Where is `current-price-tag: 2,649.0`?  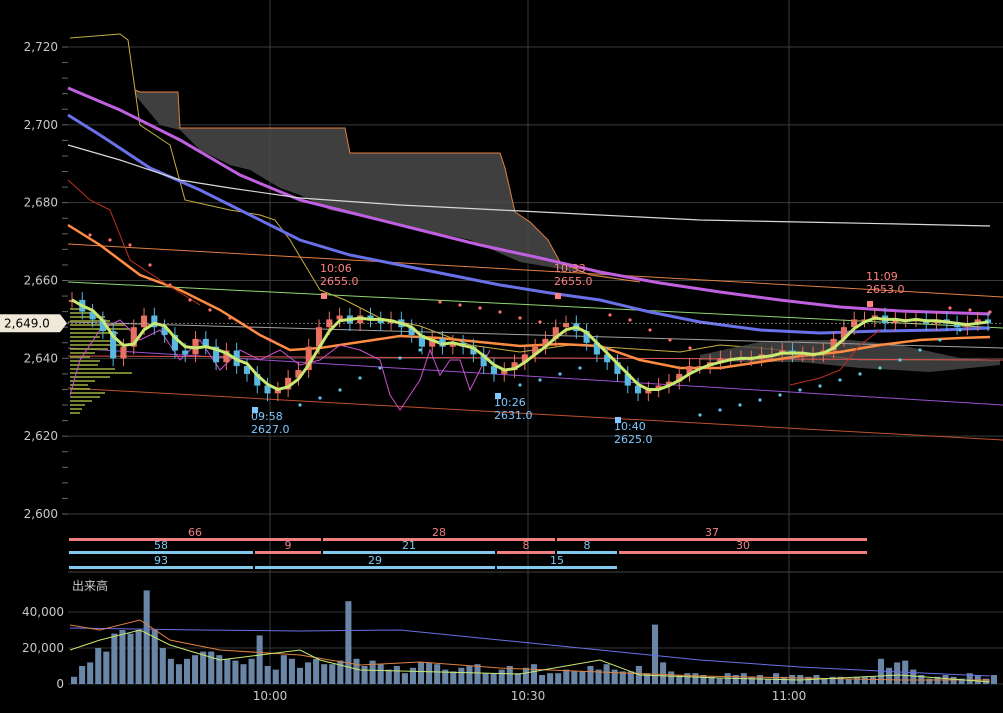 current-price-tag: 2,649.0 is located at coordinates (501, 323).